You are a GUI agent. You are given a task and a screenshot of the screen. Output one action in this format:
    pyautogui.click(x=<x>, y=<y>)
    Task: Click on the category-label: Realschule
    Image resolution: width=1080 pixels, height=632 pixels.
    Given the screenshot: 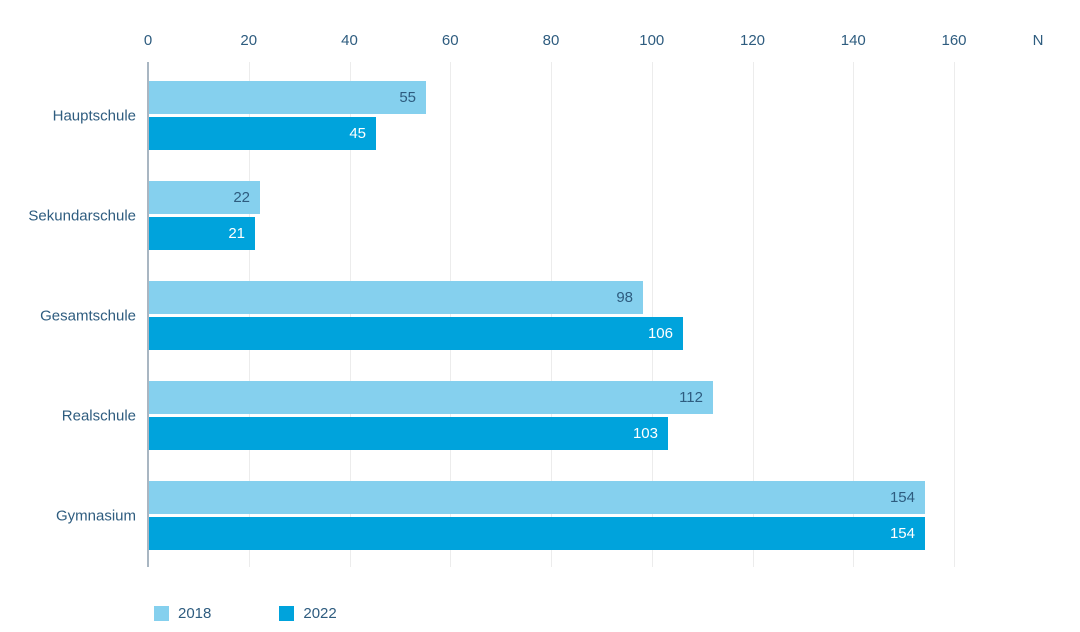 What is the action you would take?
    pyautogui.click(x=98, y=415)
    